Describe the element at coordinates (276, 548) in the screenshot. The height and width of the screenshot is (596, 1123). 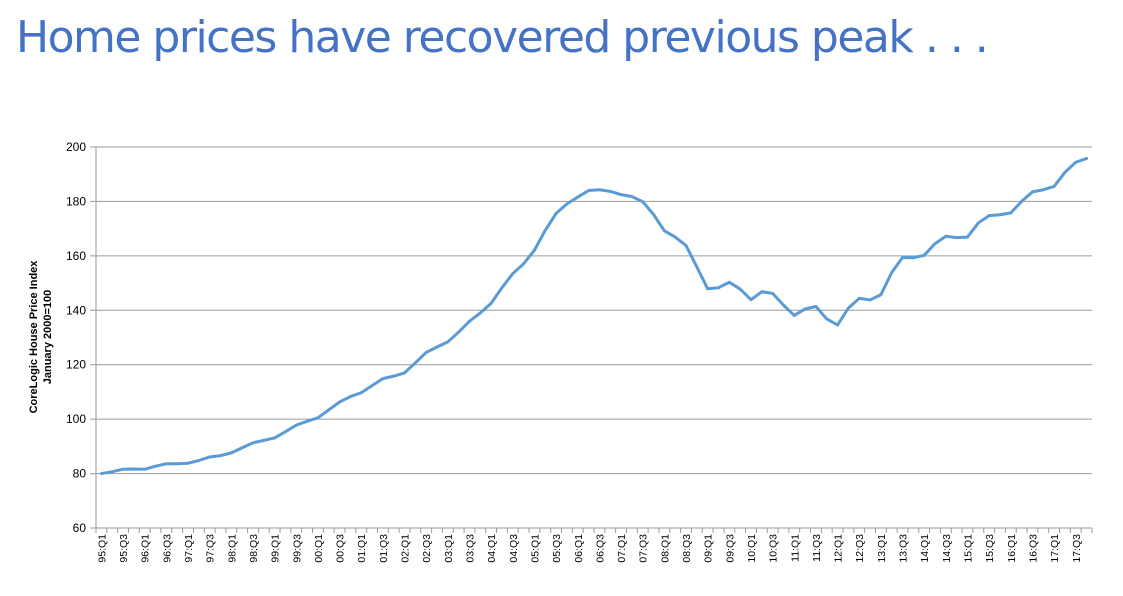
I see `x-tick-label: 99:Q1` at that location.